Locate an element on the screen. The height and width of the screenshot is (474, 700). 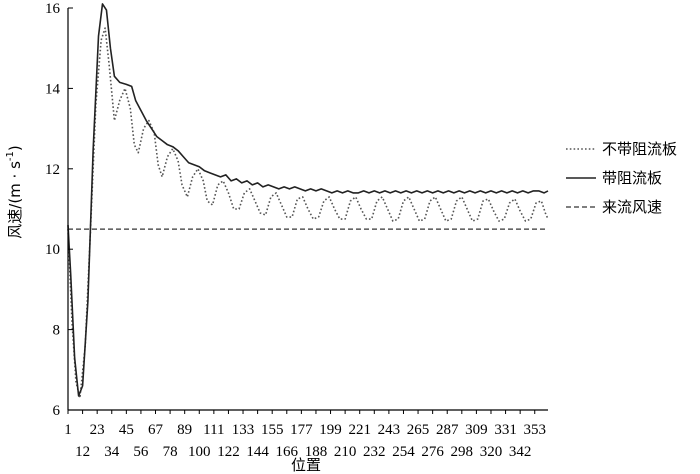
y-tick-label: 6 is located at coordinates (57, 411).